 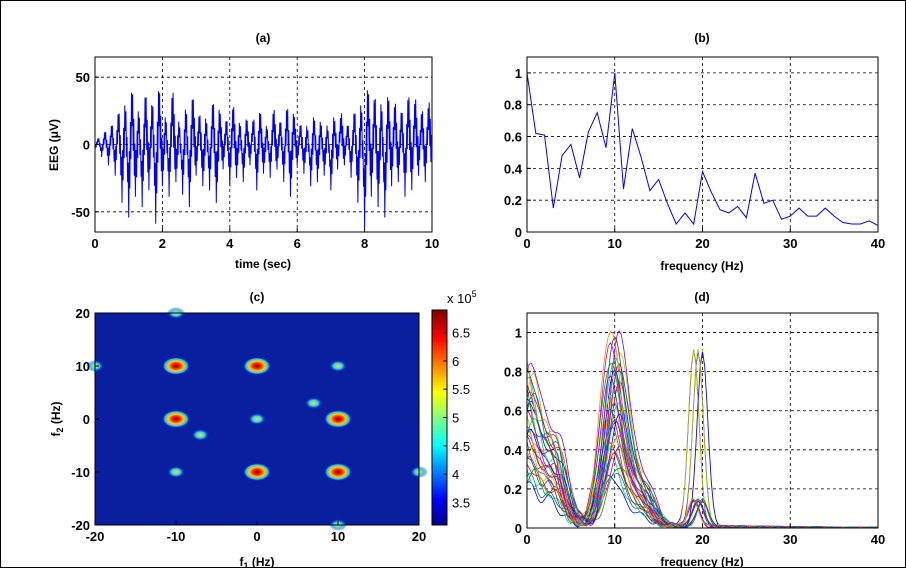 I want to click on panel-b-ytick-label: 0, so click(x=518, y=232).